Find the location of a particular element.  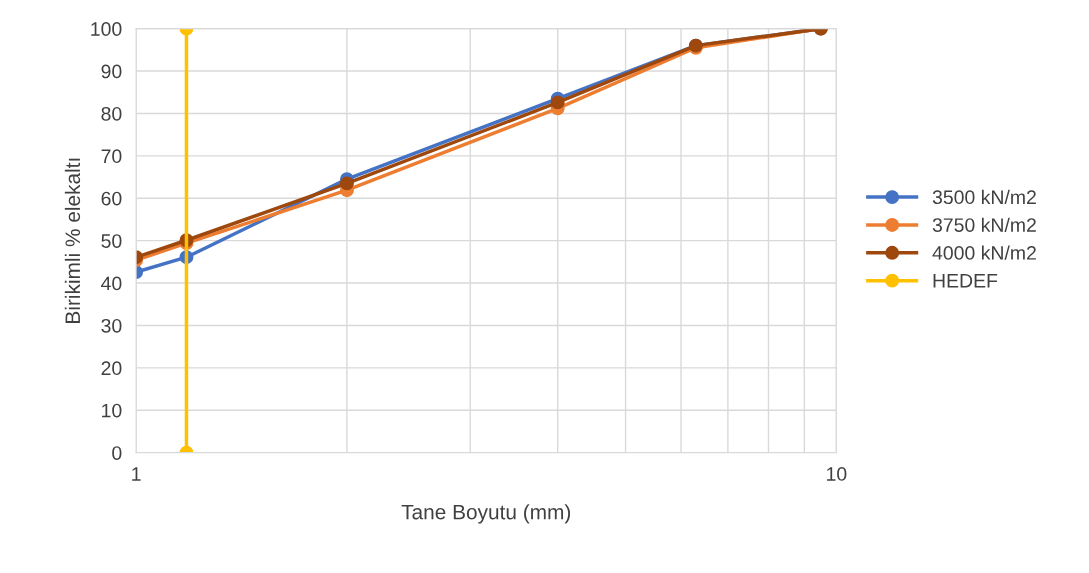

y-tick-label: 60 is located at coordinates (111, 198).